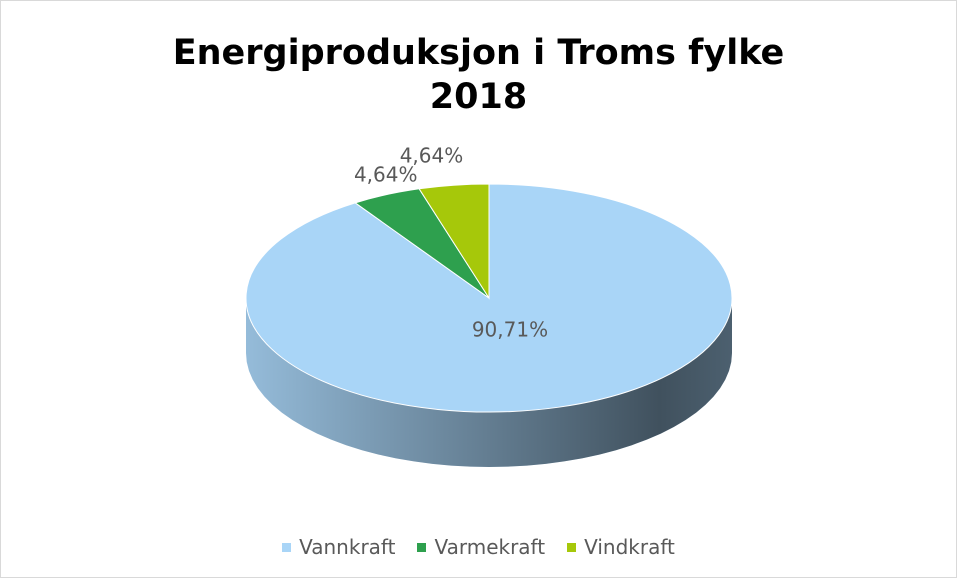 This screenshot has width=957, height=578. I want to click on legend-item: Varmekraft, so click(481, 547).